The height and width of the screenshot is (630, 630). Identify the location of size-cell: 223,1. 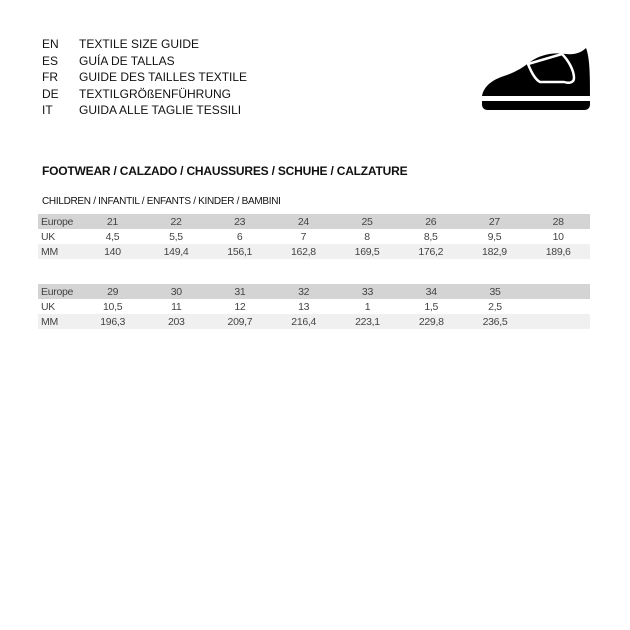
(367, 321).